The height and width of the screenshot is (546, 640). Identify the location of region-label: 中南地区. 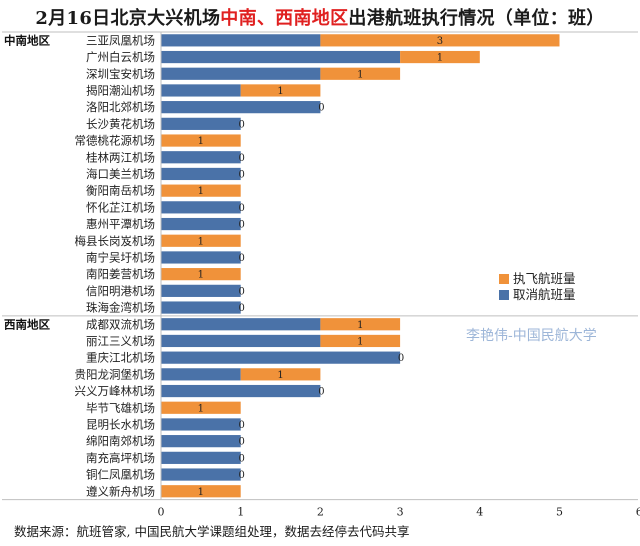
(27, 40).